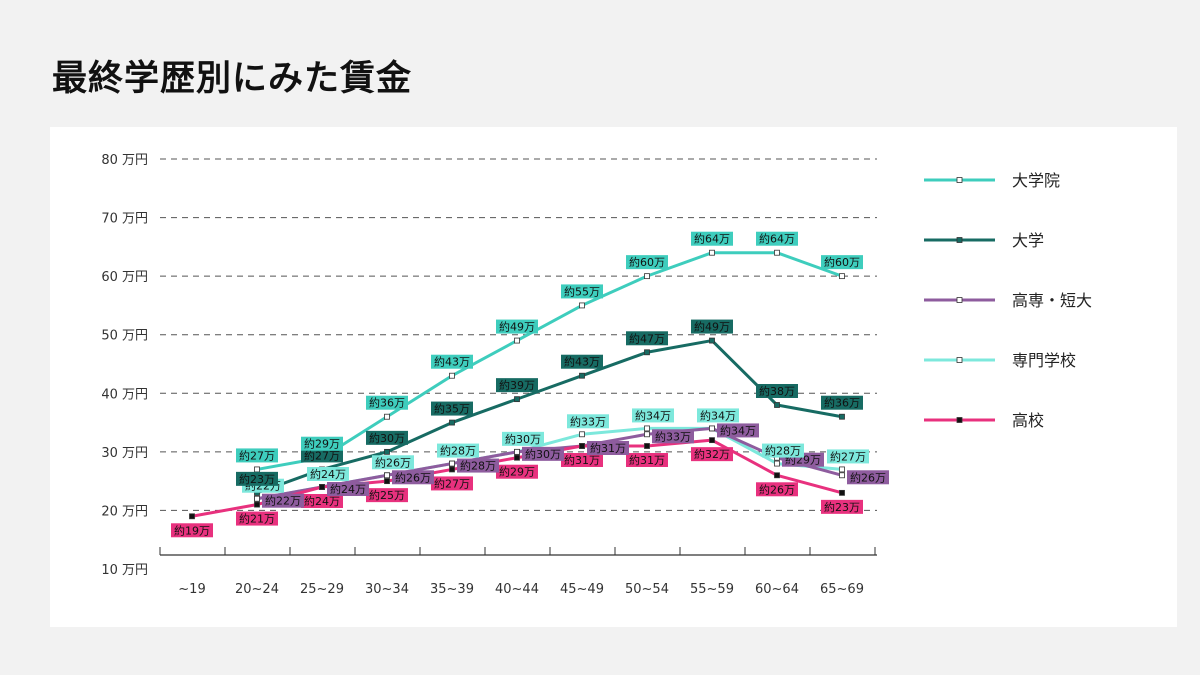  I want to click on x-tick-label: 30~34, so click(387, 589).